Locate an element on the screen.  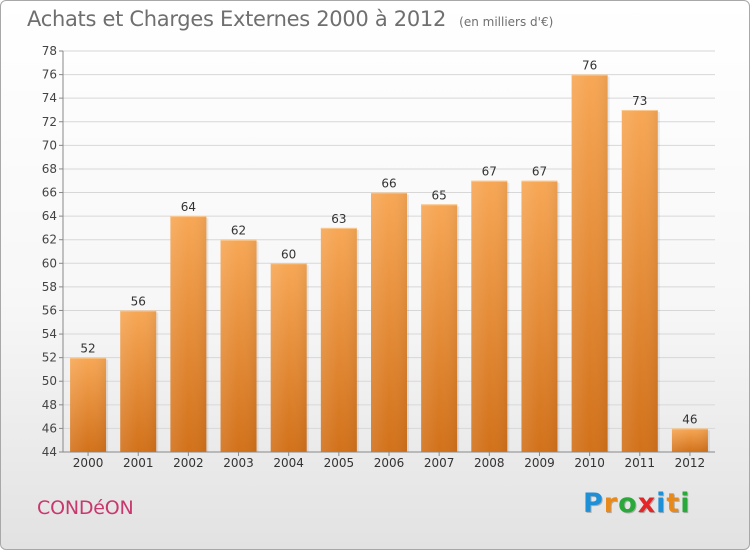
ytick-label-58: 58 is located at coordinates (49, 287).